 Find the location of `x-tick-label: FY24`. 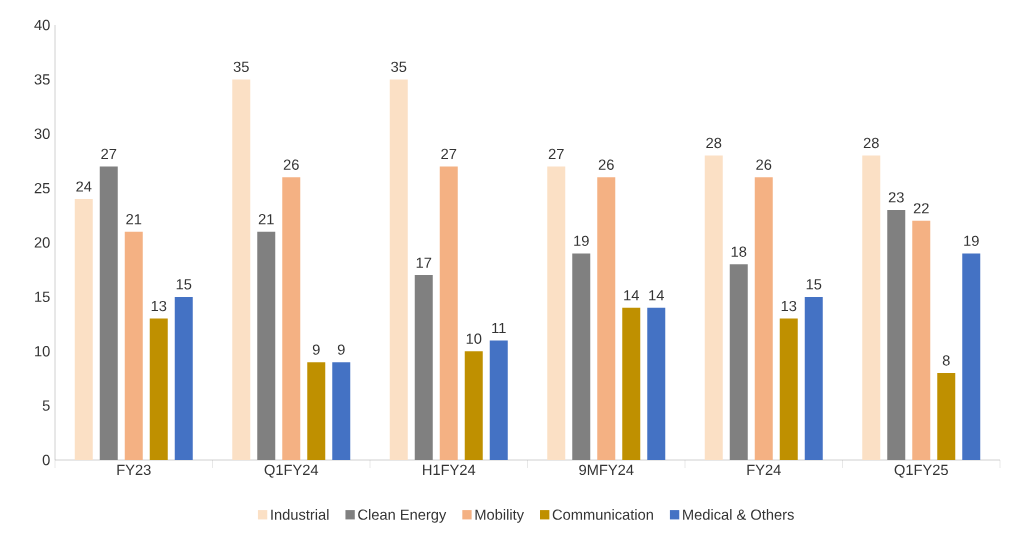

x-tick-label: FY24 is located at coordinates (764, 469).